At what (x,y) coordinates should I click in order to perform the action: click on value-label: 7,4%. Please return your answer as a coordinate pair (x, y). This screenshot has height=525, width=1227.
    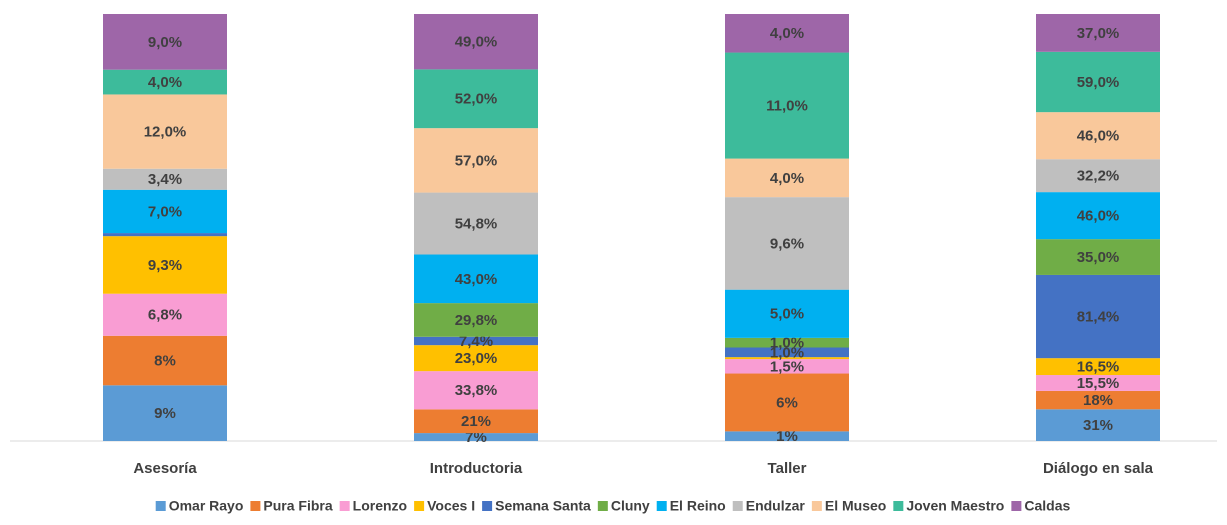
    Looking at the image, I should click on (476, 341).